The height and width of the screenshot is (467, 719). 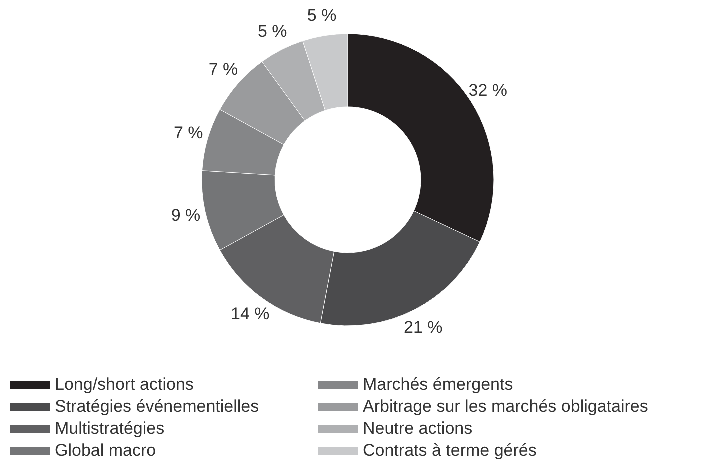 I want to click on legend-label: Global macro, so click(x=105, y=450).